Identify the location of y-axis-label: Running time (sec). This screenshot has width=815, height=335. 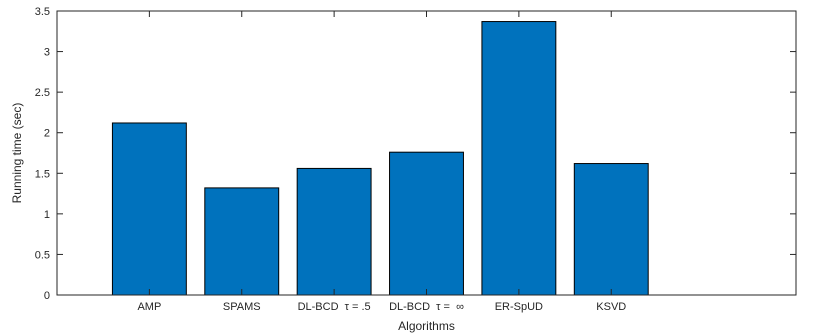
(17, 153).